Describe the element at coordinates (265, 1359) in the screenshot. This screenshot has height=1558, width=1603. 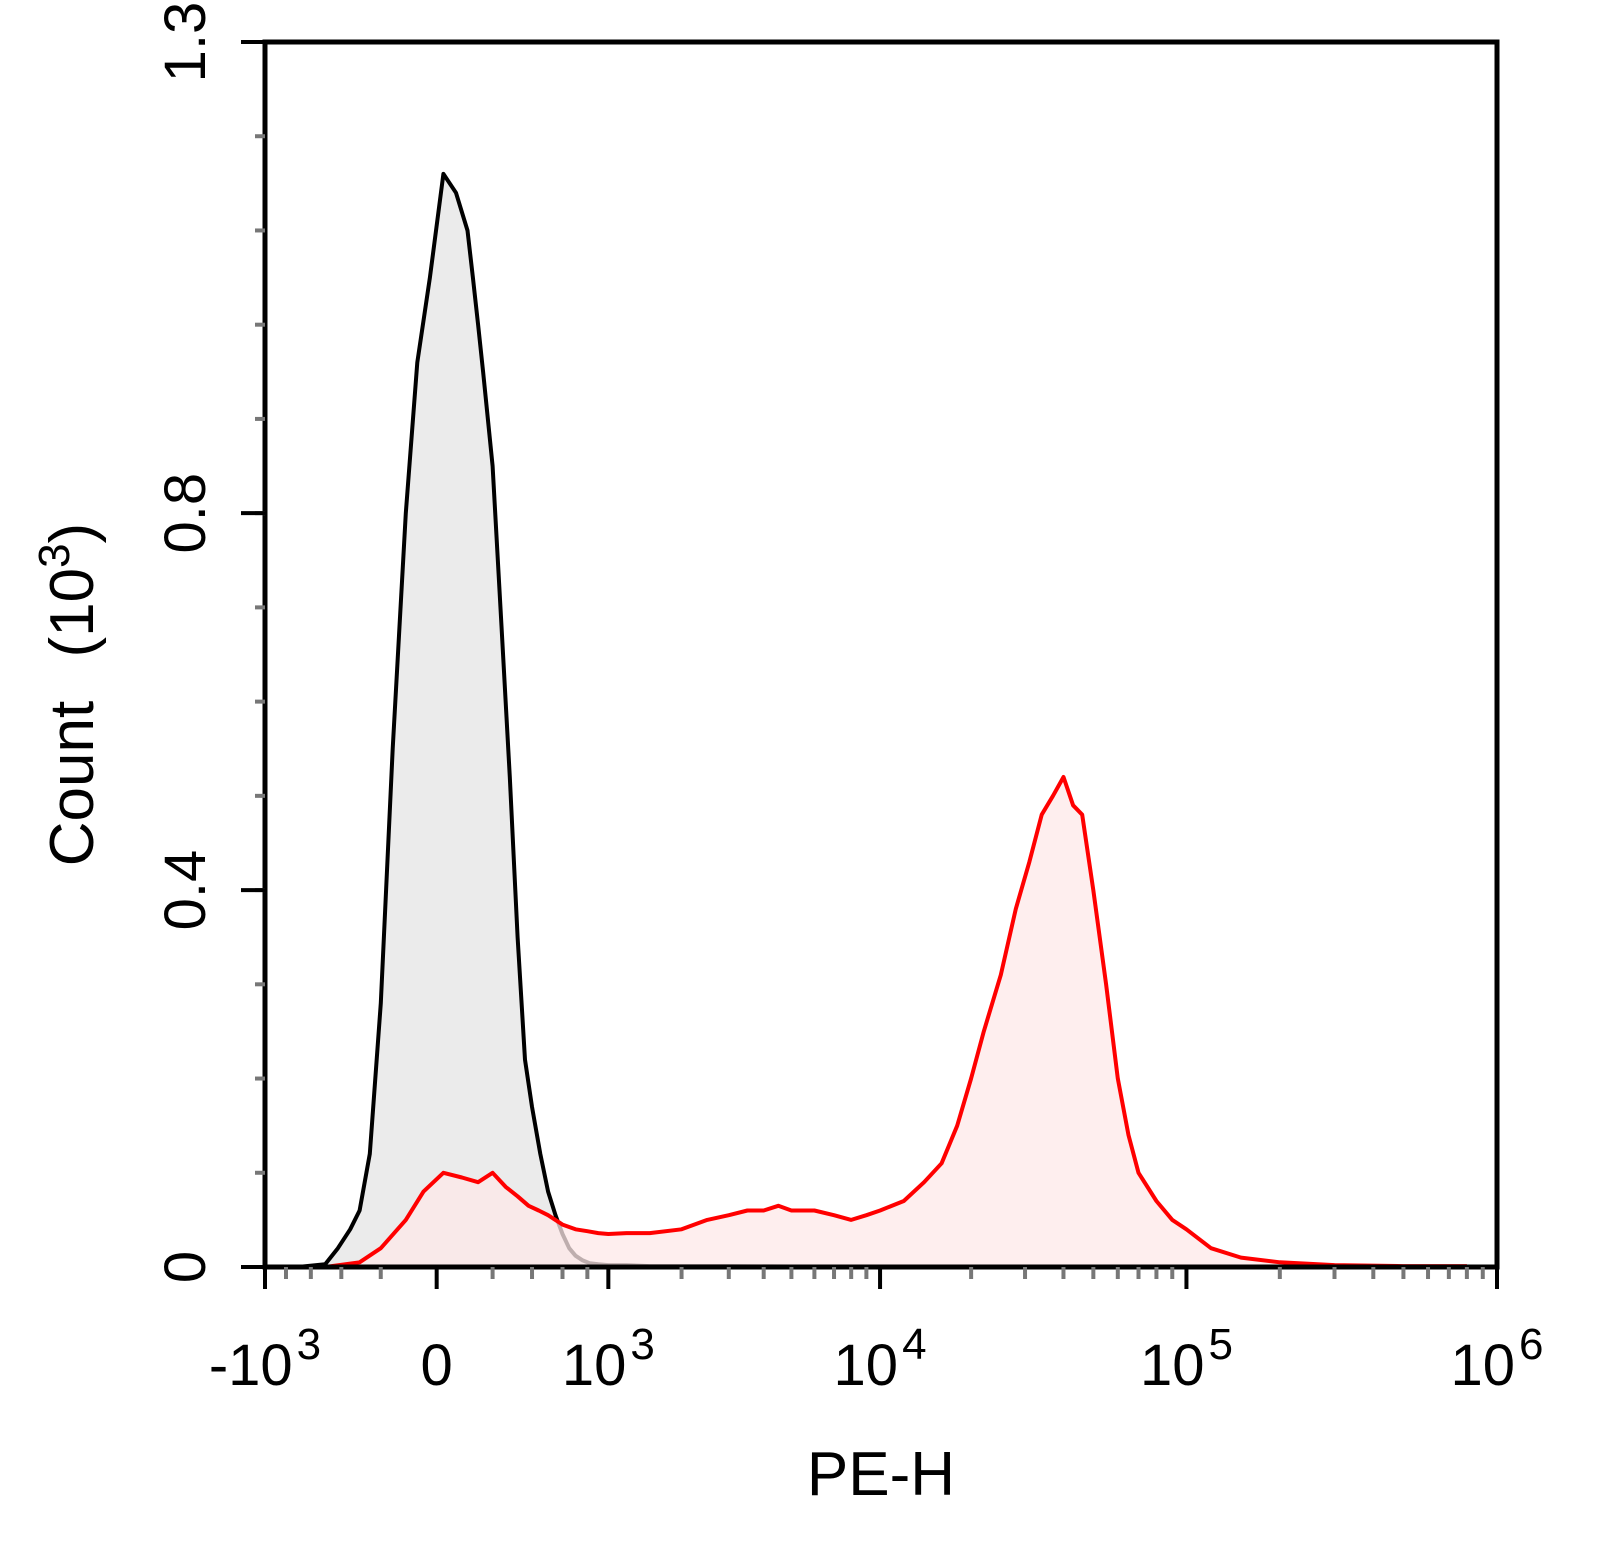
I see `x-tick-label: -103` at that location.